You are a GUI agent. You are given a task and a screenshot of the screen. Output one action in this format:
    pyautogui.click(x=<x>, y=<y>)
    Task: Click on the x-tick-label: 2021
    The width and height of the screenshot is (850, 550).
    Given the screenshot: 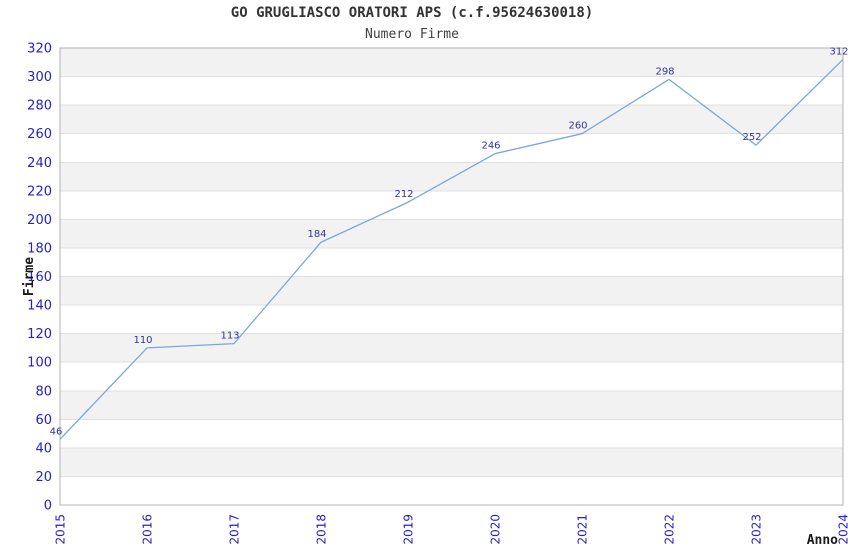 What is the action you would take?
    pyautogui.click(x=583, y=529)
    